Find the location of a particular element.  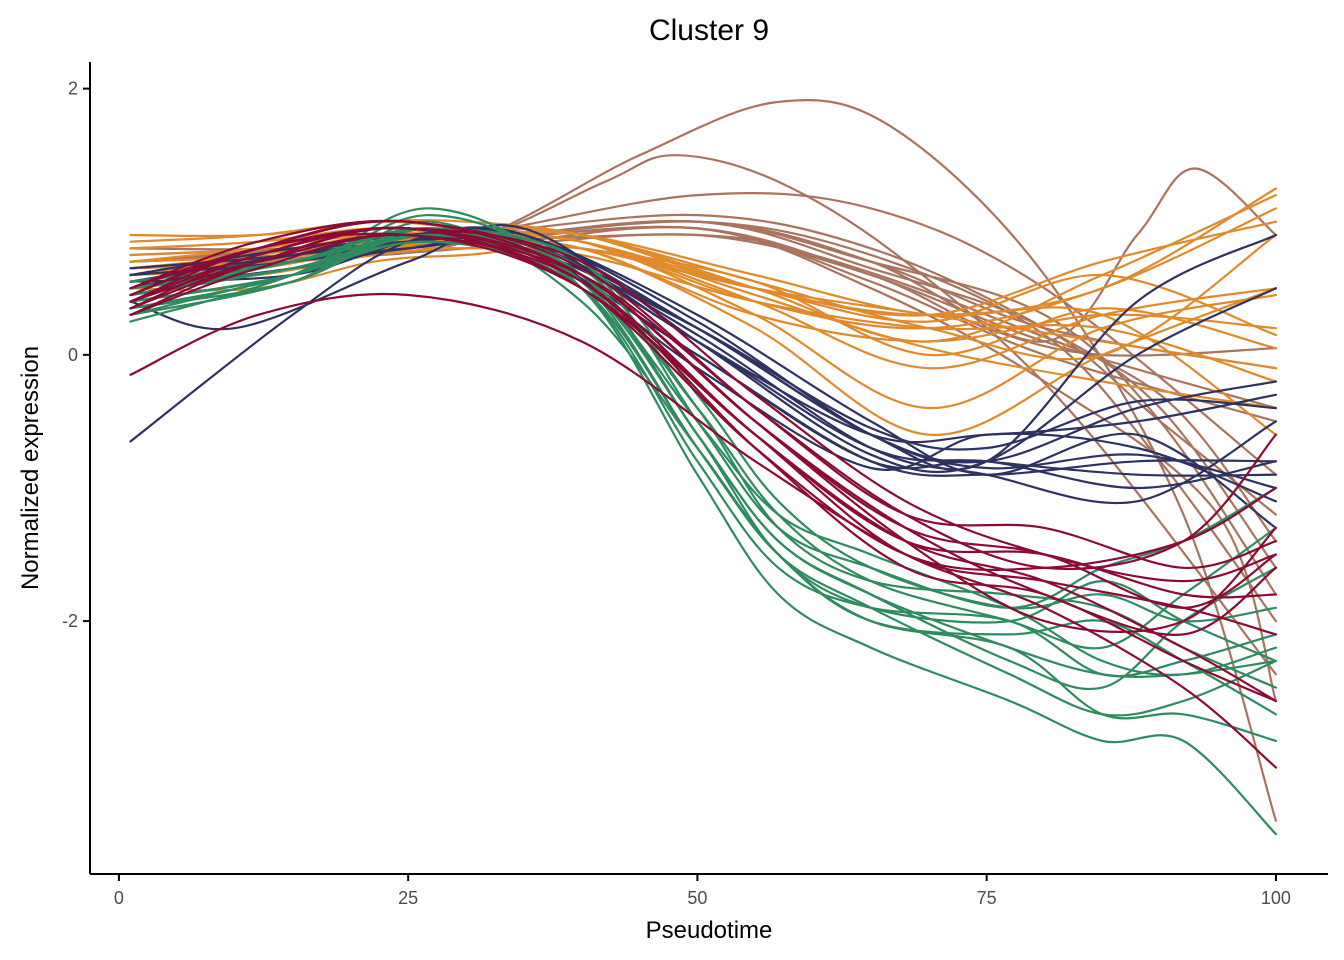

y-axis-ticks: -2 0 2 is located at coordinates (76, 355).